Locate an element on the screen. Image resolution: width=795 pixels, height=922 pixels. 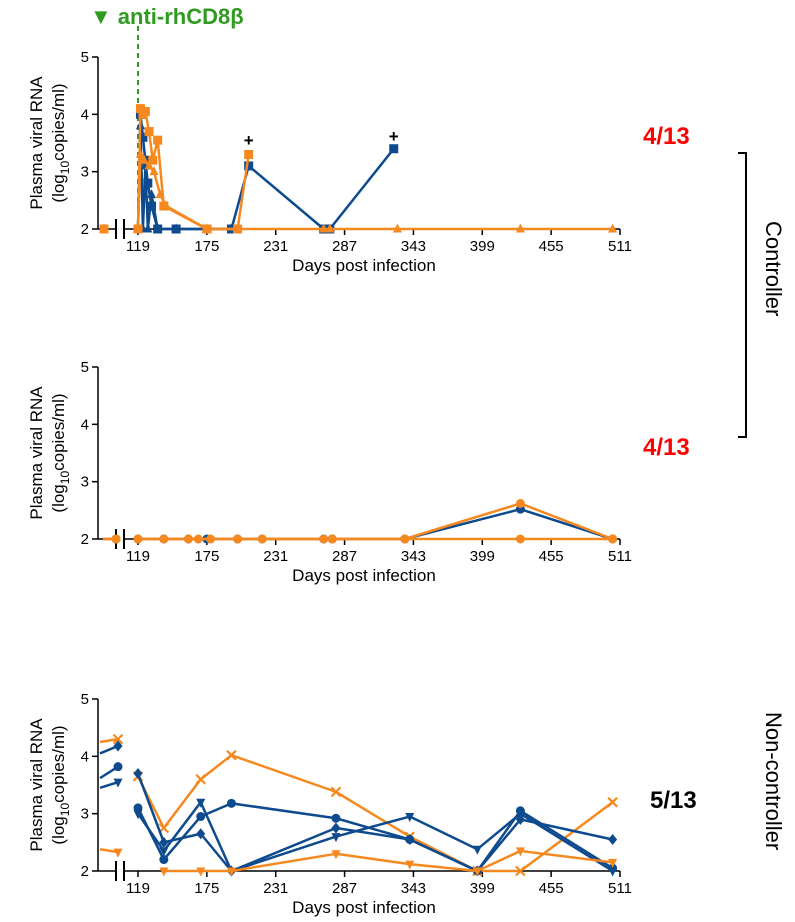
controller-ratio-1: 4/13 is located at coordinates (666, 136).